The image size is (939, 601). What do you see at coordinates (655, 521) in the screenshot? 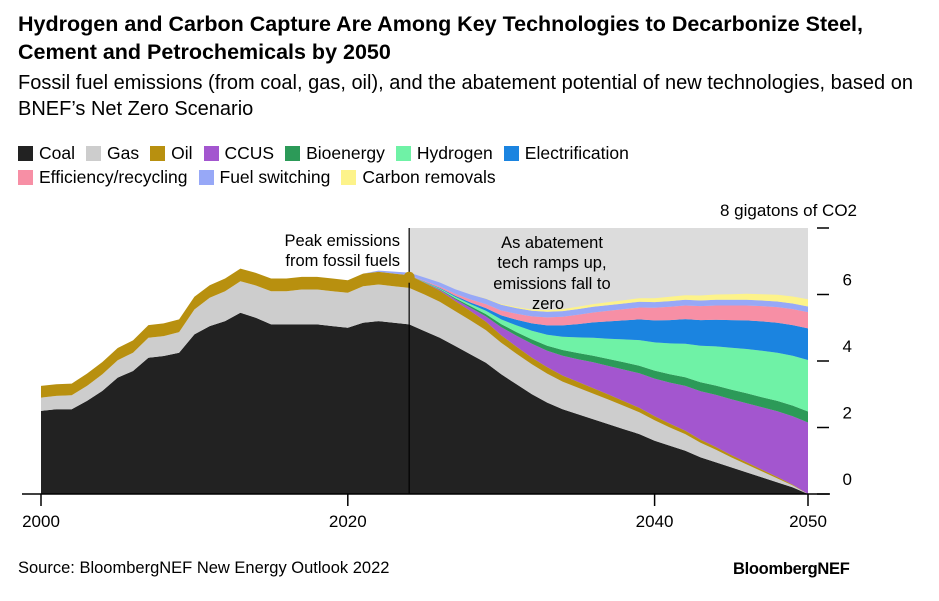
I see `x-tick-label: 2040` at bounding box center [655, 521].